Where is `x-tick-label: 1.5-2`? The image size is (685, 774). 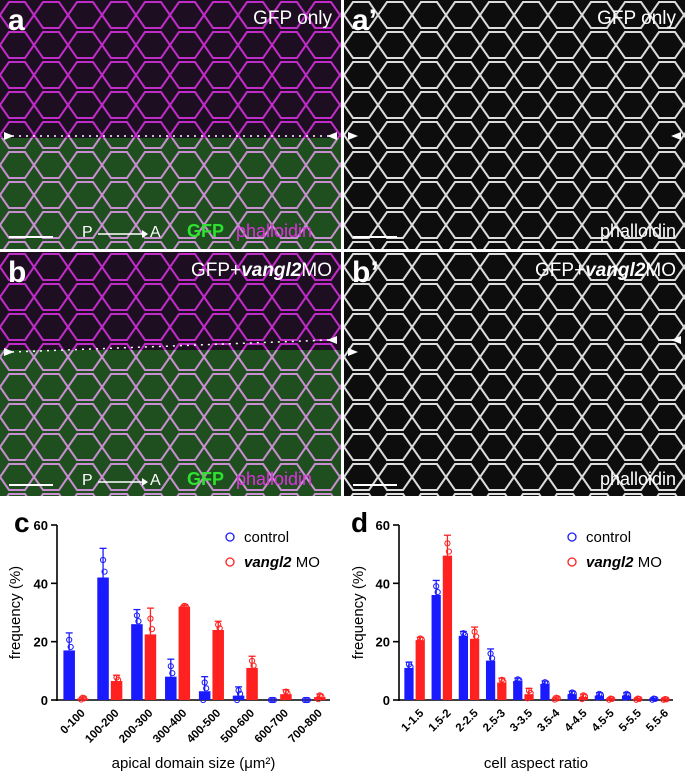
x-tick-label: 1.5-2 is located at coordinates (440, 720).